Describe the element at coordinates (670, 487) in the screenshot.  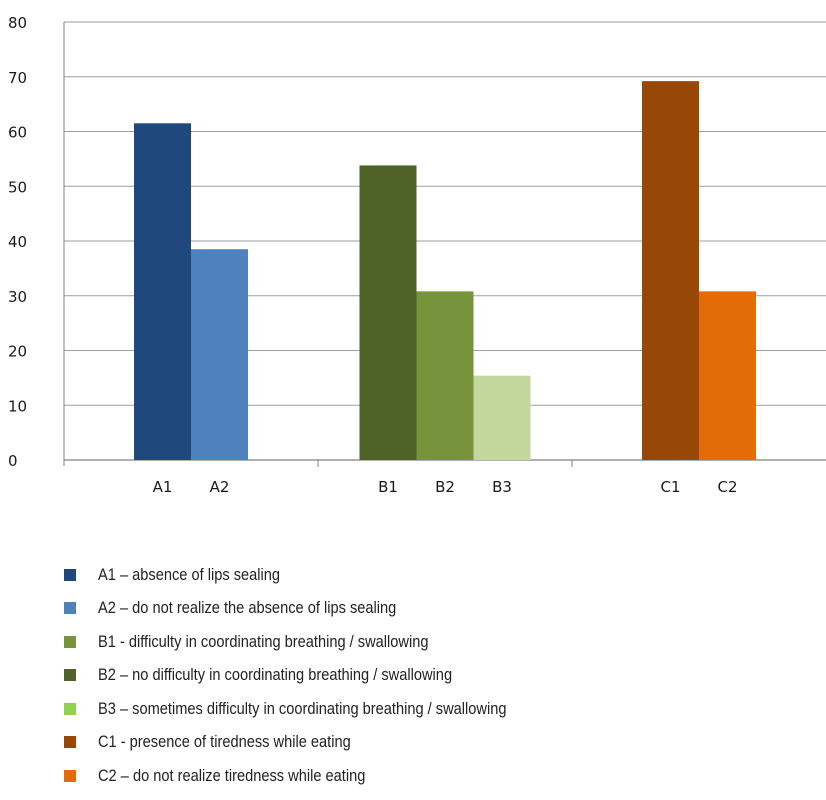
I see `category-label: C1` at that location.